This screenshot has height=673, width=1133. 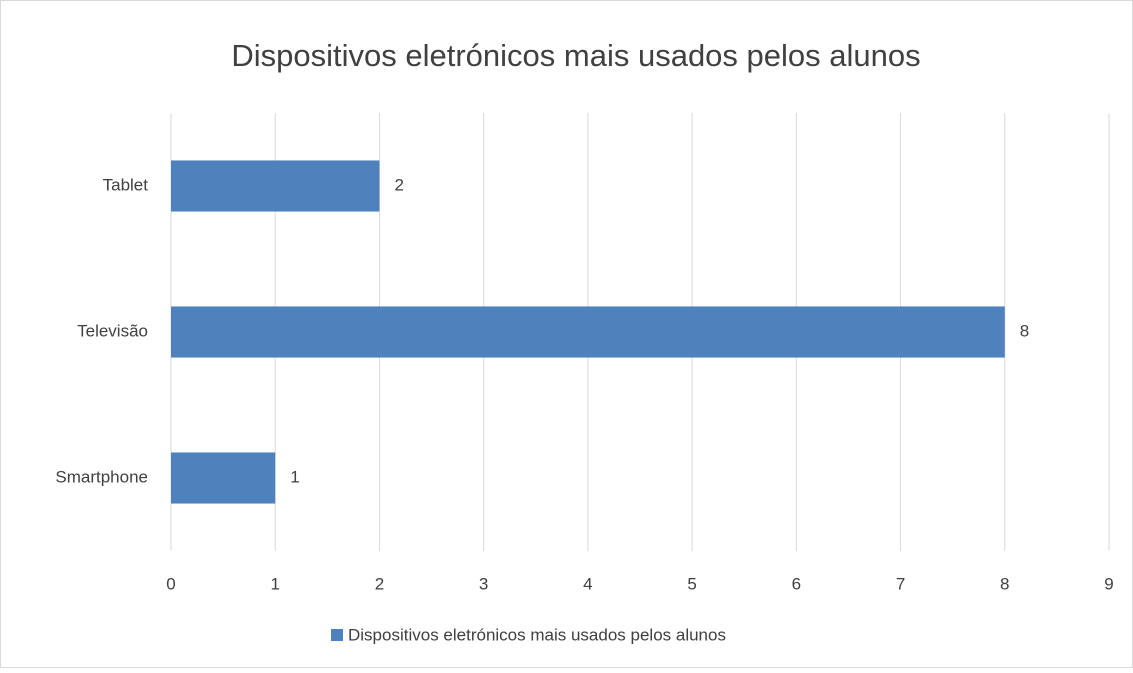 What do you see at coordinates (587, 583) in the screenshot?
I see `x-tick-label: 4` at bounding box center [587, 583].